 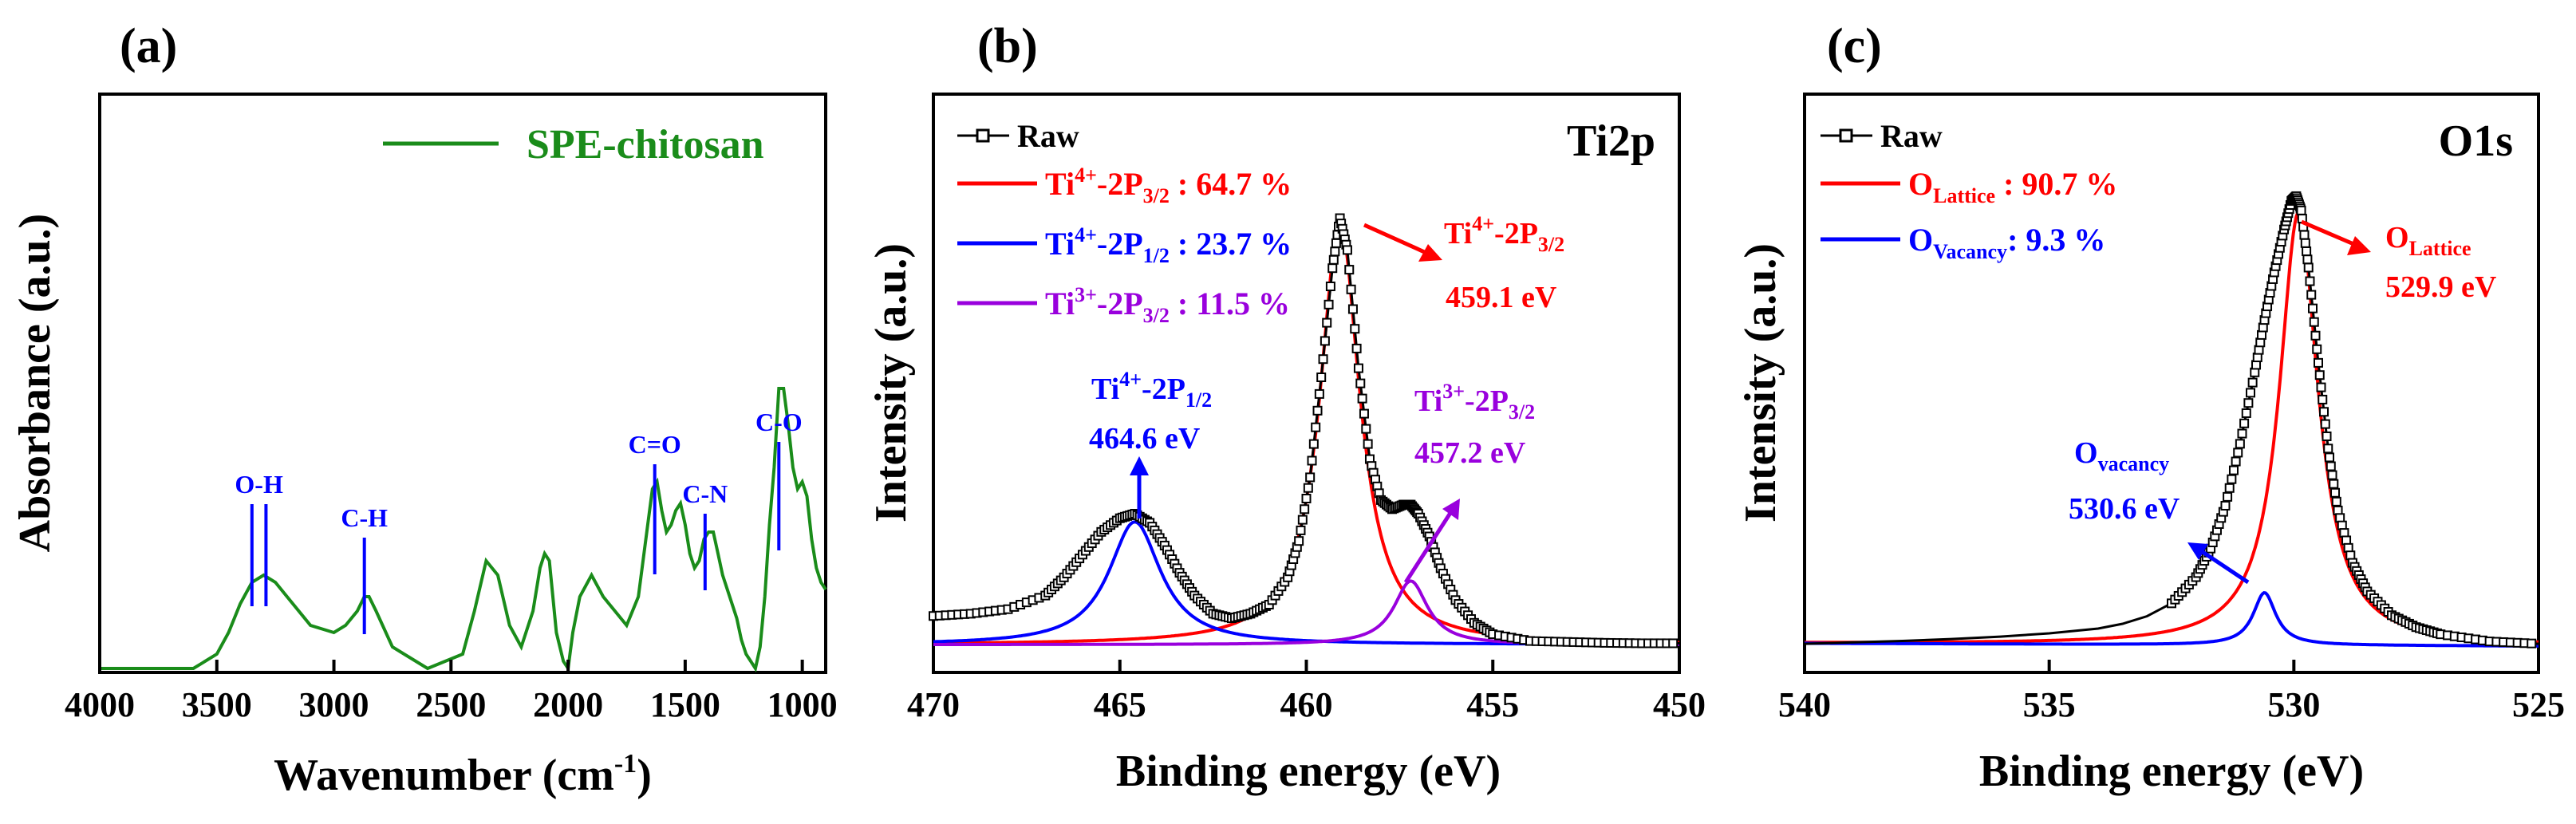 What do you see at coordinates (2198, 551) in the screenshot?
I see `panel-c-arrowhead-vacancy` at bounding box center [2198, 551].